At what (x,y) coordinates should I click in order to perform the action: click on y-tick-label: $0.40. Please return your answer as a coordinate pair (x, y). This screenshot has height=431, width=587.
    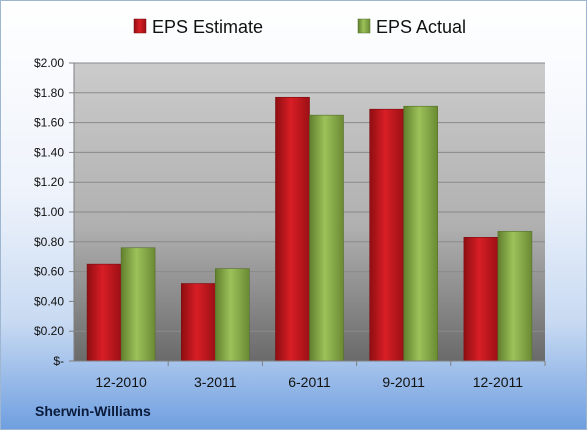
    Looking at the image, I should click on (49, 301).